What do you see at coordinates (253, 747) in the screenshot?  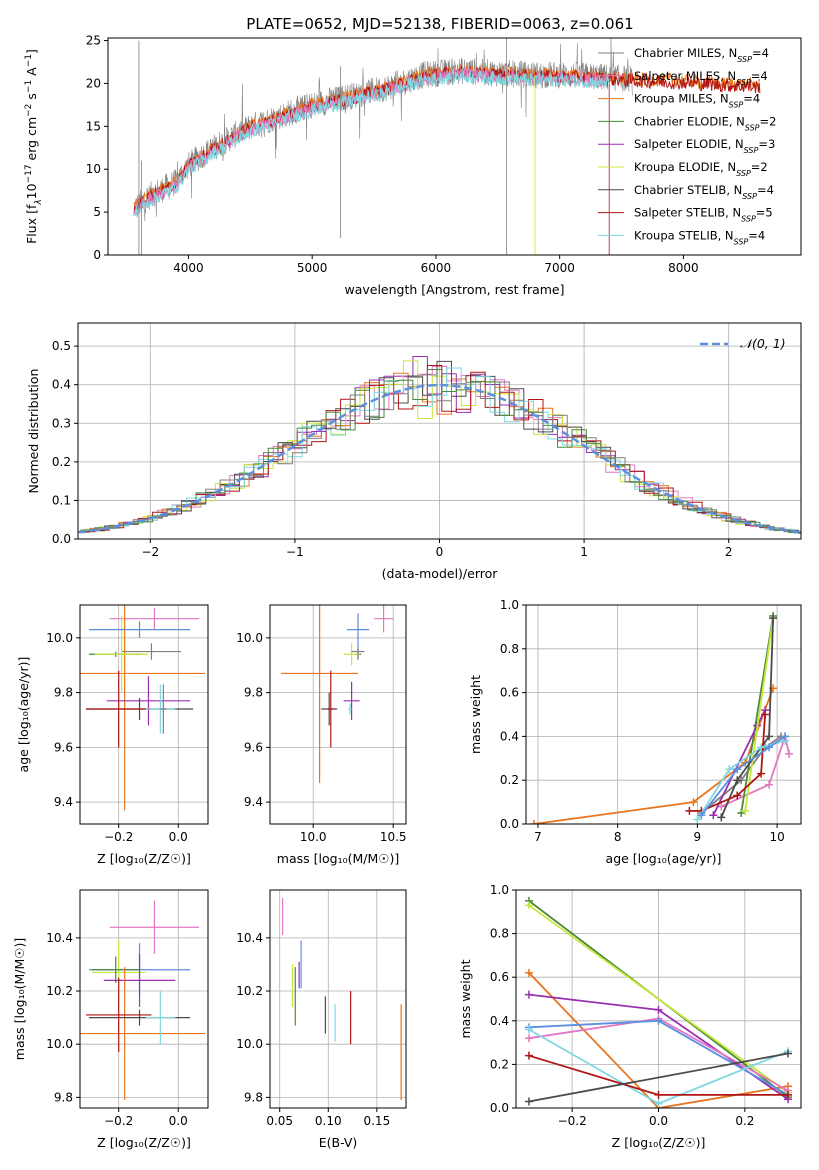 I see `y-tick-label: 9.6` at bounding box center [253, 747].